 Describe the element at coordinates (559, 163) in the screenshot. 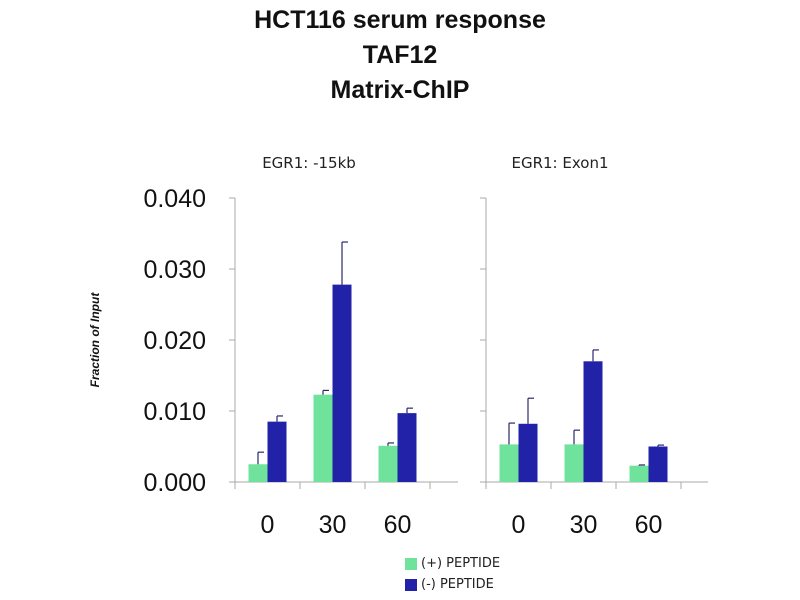

I see `panel-title: EGR1: Exon1` at that location.